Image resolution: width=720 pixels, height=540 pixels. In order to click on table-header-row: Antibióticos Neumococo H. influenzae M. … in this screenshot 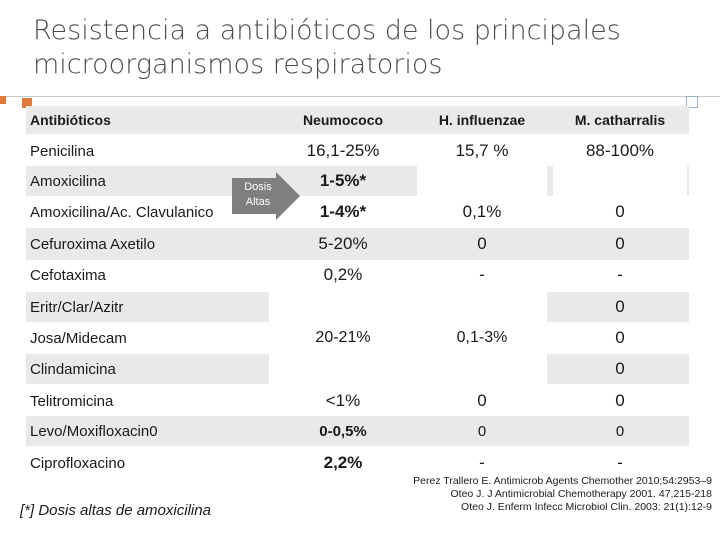, I will do `click(357, 120)`.